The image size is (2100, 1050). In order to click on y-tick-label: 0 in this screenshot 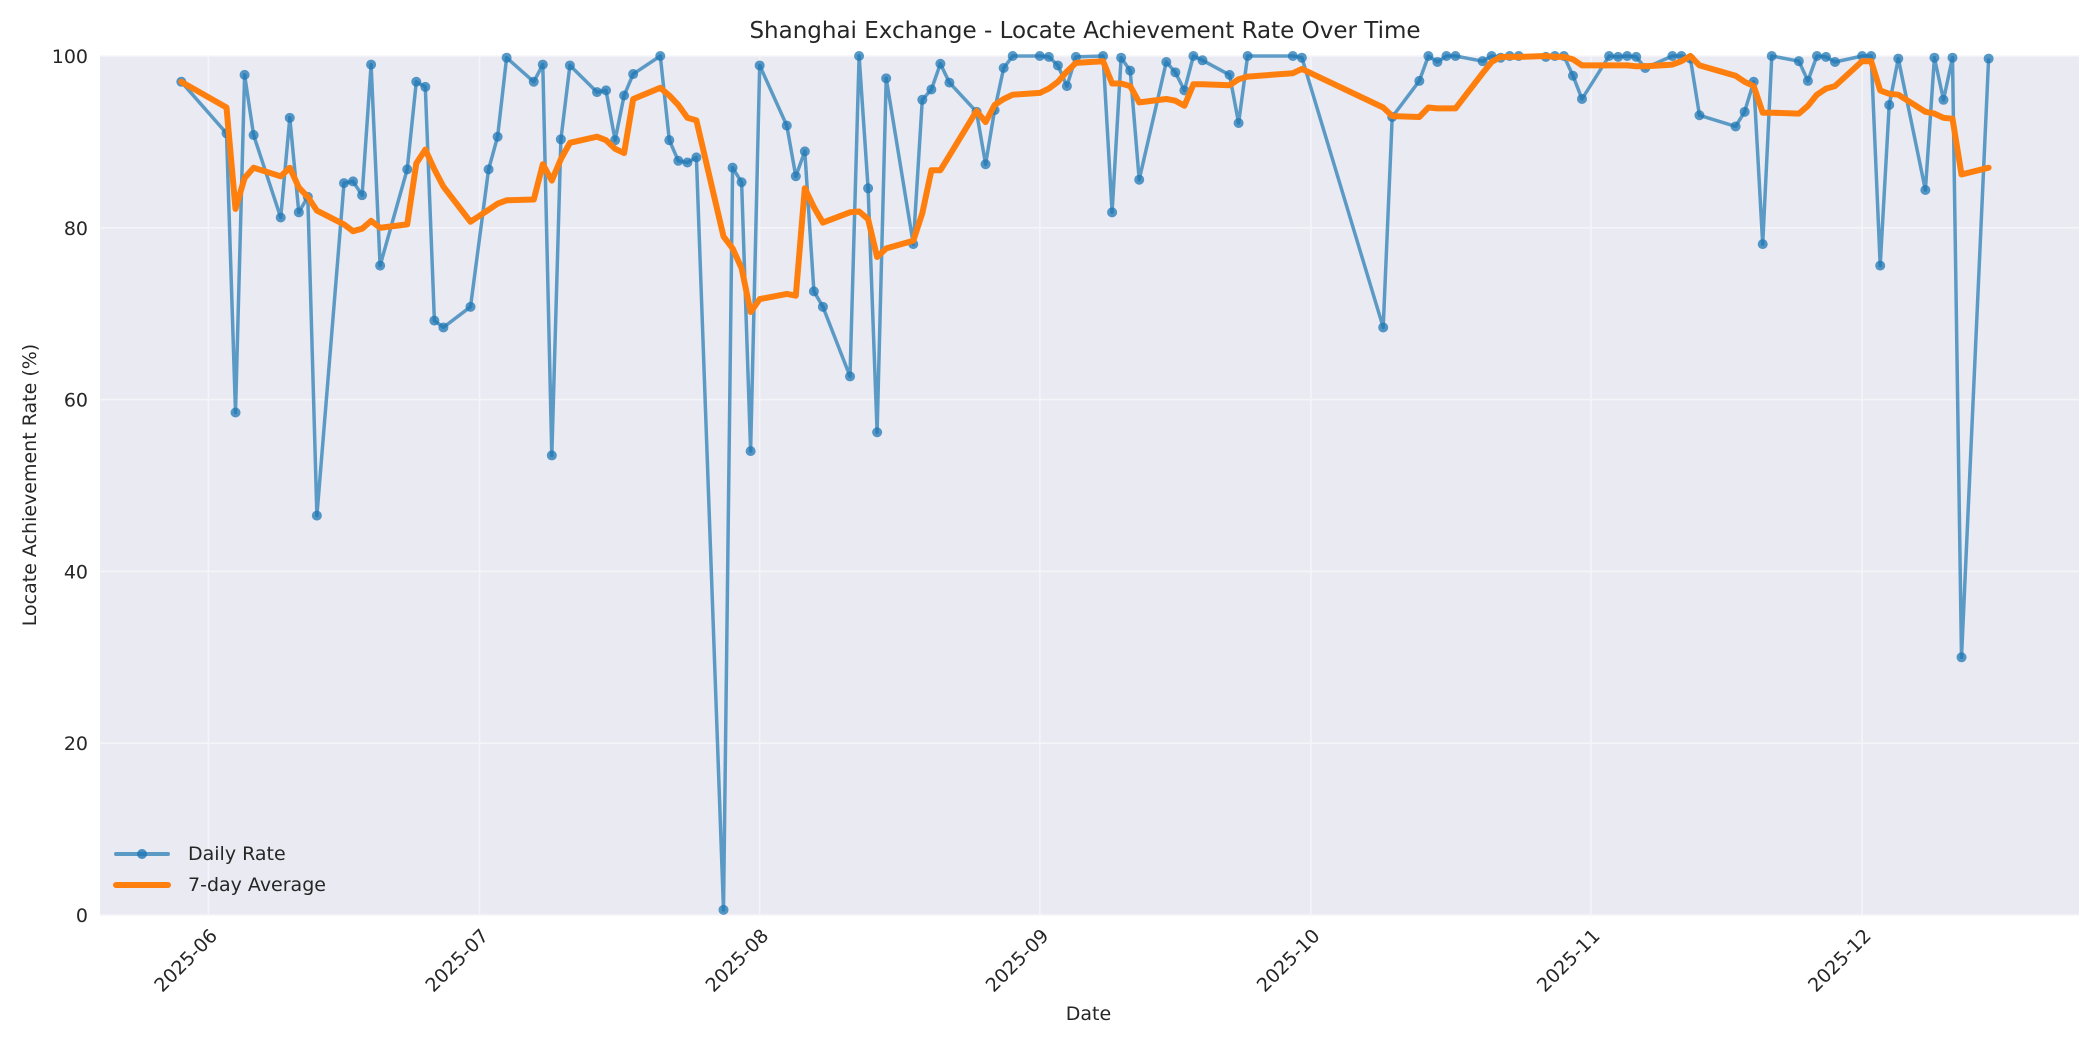, I will do `click(82, 916)`.